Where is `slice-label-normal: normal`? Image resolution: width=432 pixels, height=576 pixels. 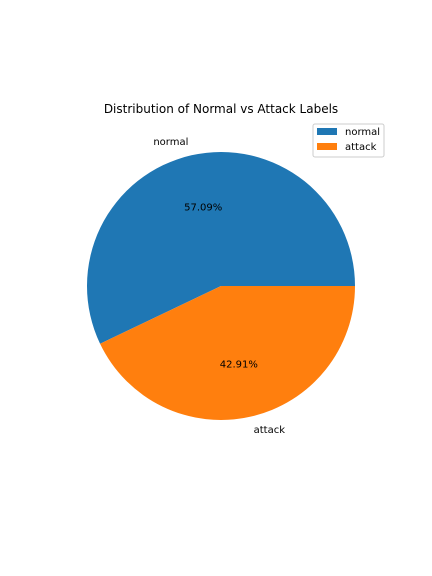
slice-label-normal: normal is located at coordinates (170, 142).